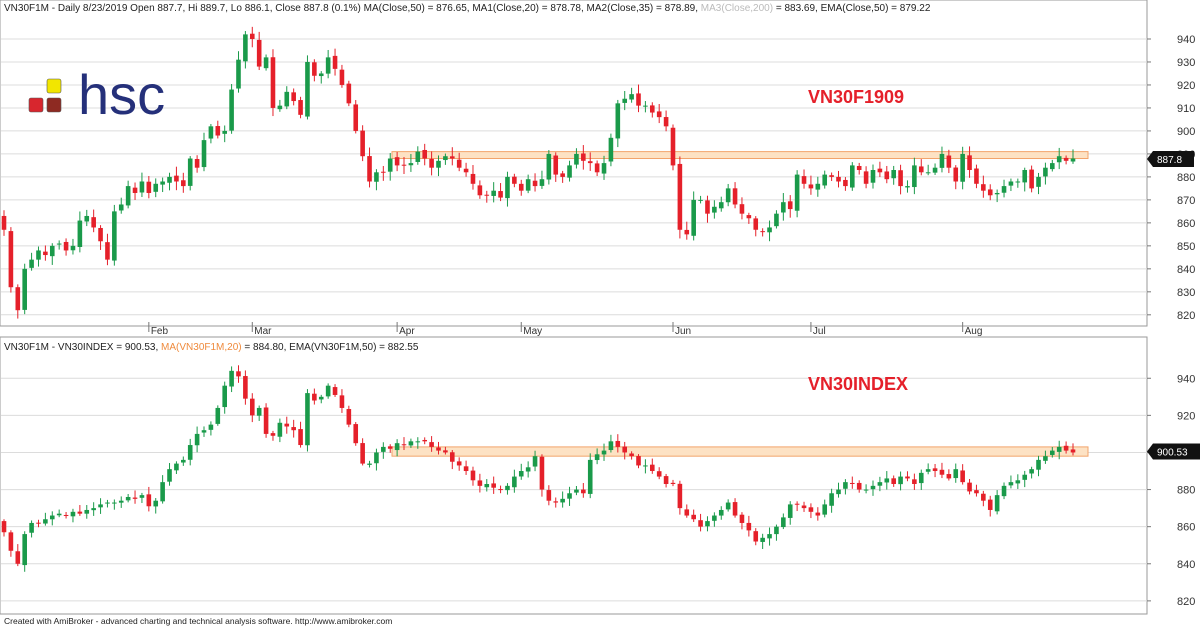  I want to click on last-value-tag-label: 887.8, so click(1169, 160).